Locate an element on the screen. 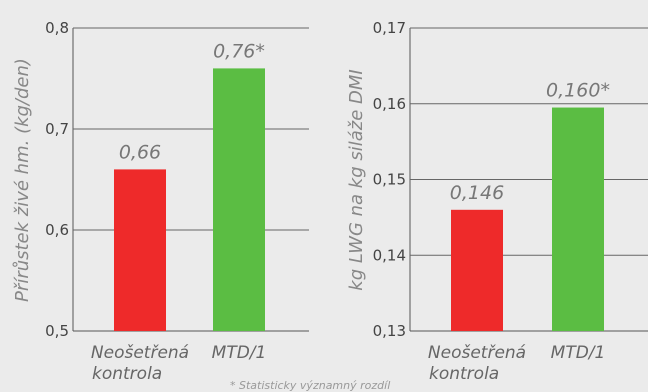 Image resolution: width=648 pixels, height=392 pixels. data-label: 0,76* is located at coordinates (239, 51).